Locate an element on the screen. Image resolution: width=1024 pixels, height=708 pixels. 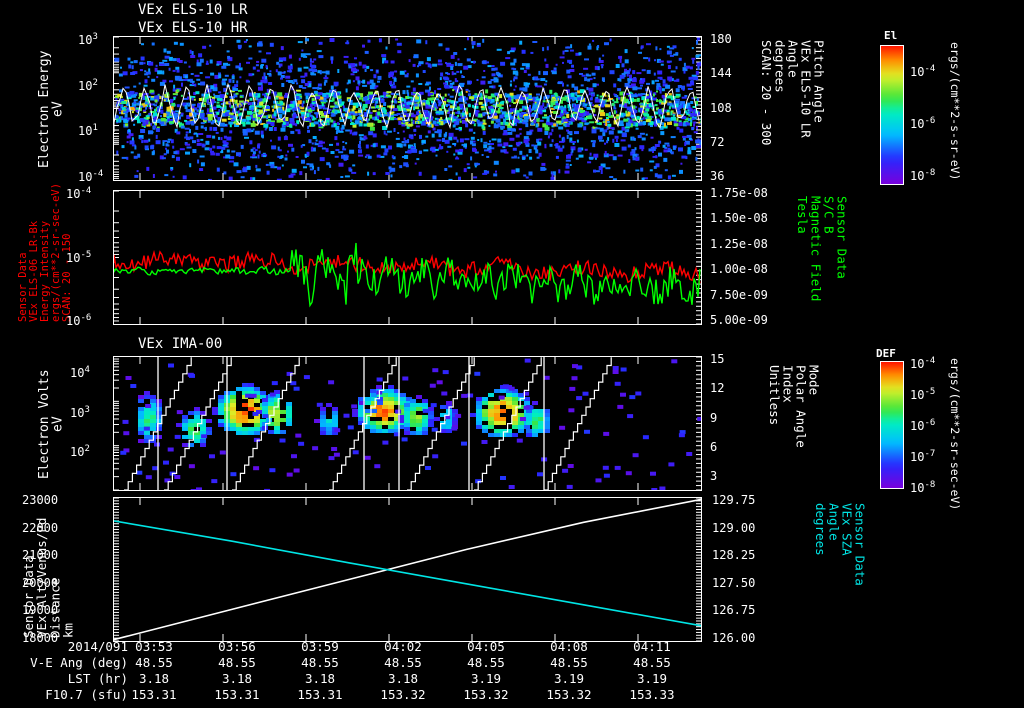
panel1-cbar-tick-2: 10-8 is located at coordinates (923, 175).